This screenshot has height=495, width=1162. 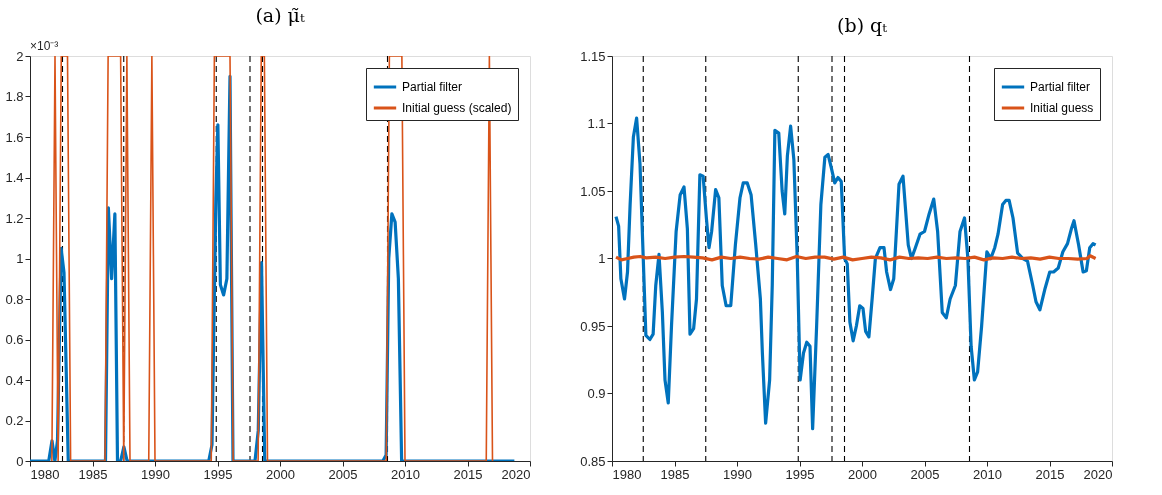 What do you see at coordinates (14, 177) in the screenshot?
I see `y-tick-label: 1.4` at bounding box center [14, 177].